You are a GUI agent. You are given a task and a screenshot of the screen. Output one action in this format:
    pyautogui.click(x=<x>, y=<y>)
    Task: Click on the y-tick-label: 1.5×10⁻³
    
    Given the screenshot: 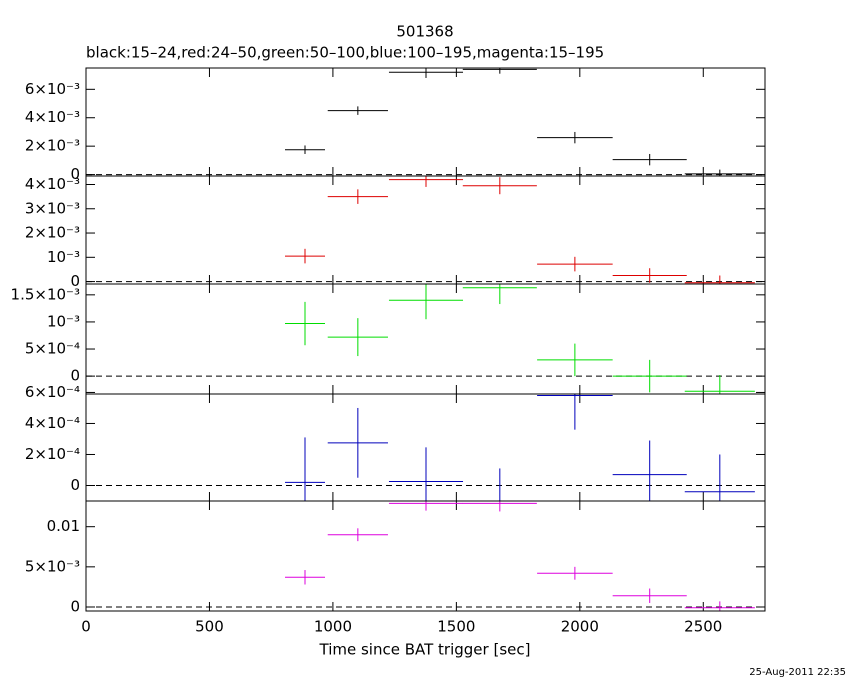 What is the action you would take?
    pyautogui.click(x=45, y=294)
    